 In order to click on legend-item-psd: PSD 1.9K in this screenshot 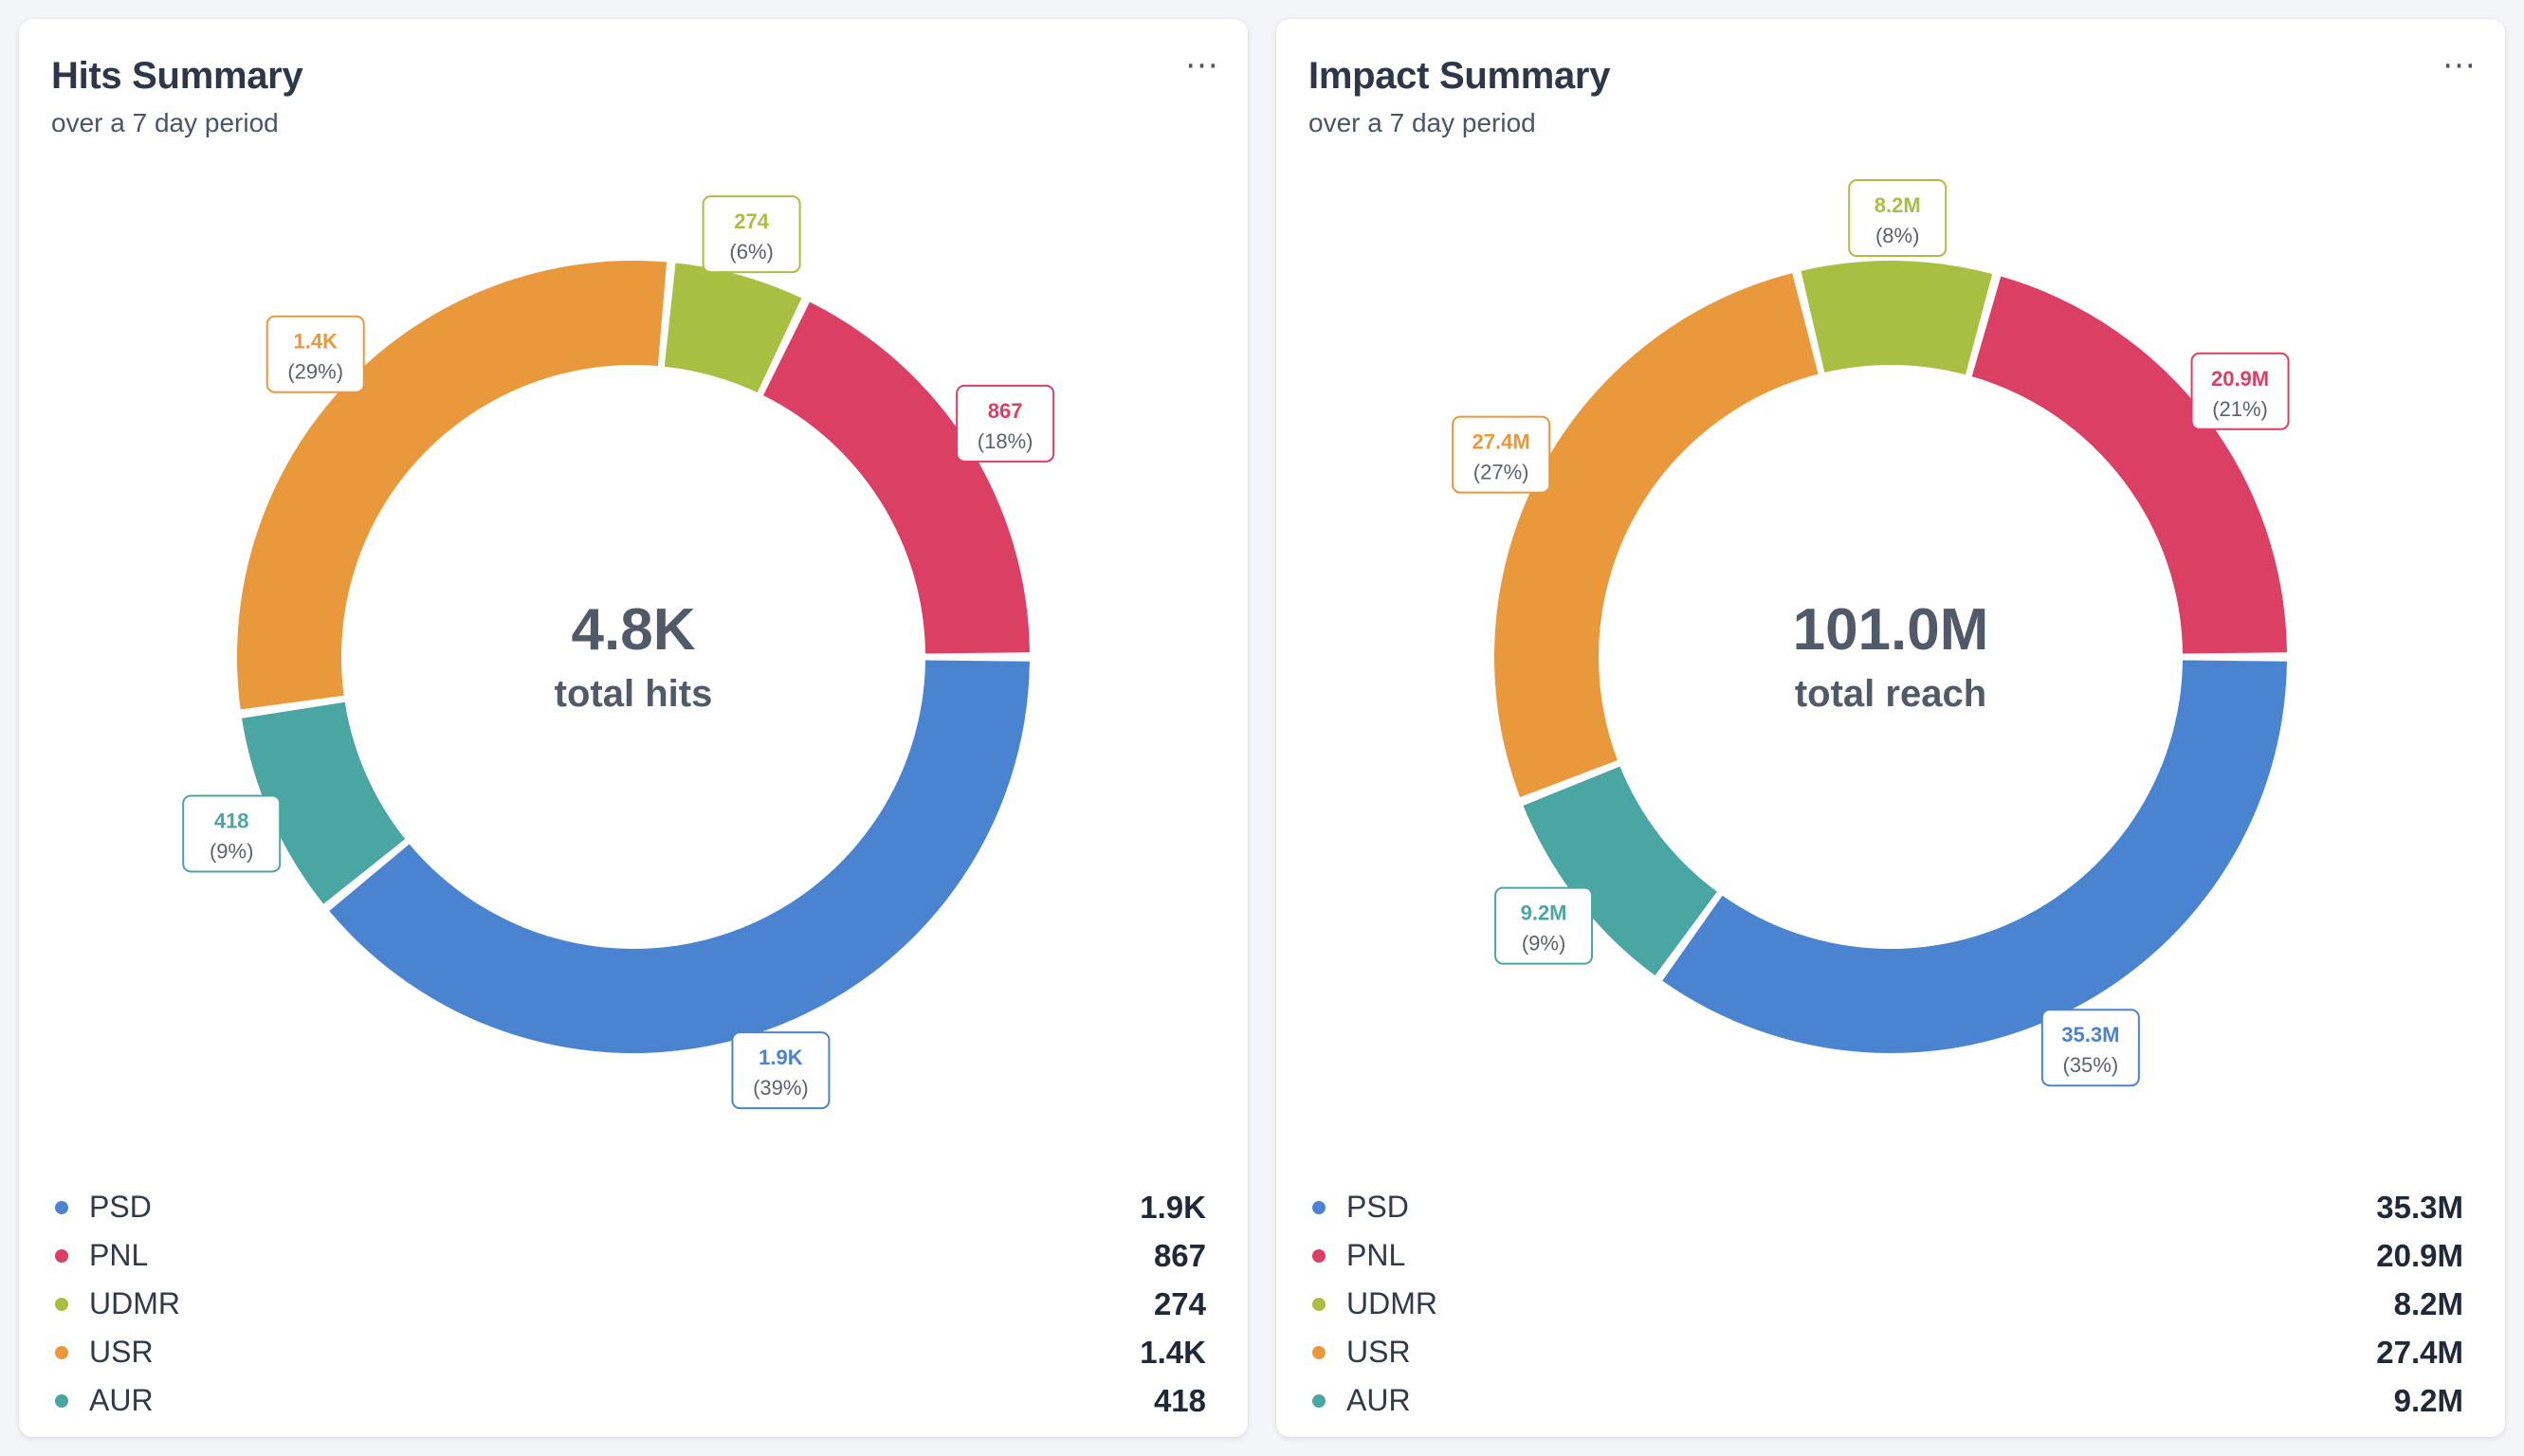, I will do `click(628, 1207)`.